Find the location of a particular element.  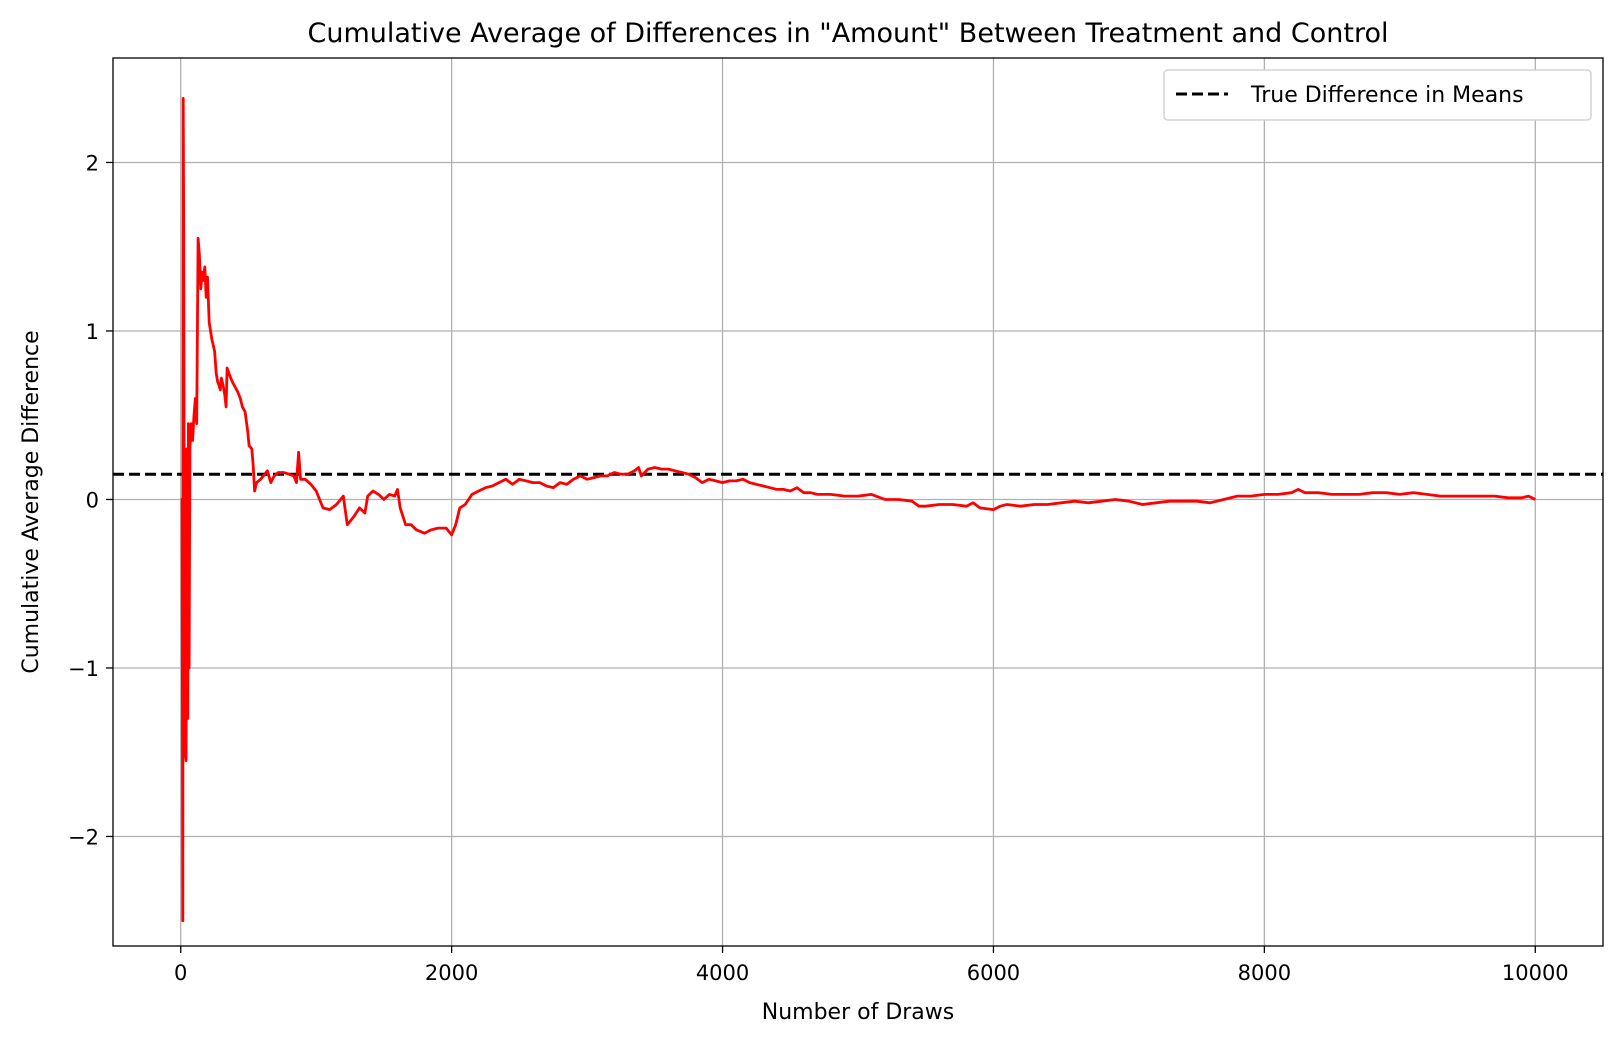

x-tick-label: 4000 is located at coordinates (722, 973).